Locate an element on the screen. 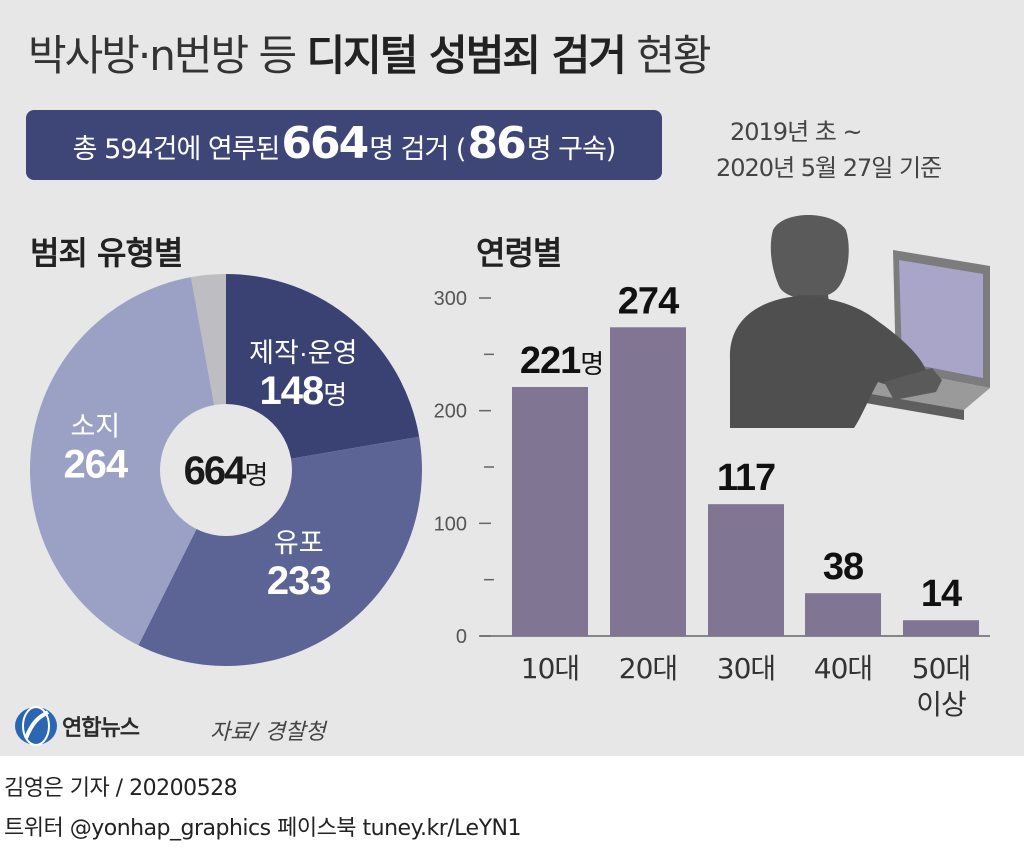 Image resolution: width=1024 pixels, height=849 pixels. pie-slice-value: 148명 is located at coordinates (303, 391).